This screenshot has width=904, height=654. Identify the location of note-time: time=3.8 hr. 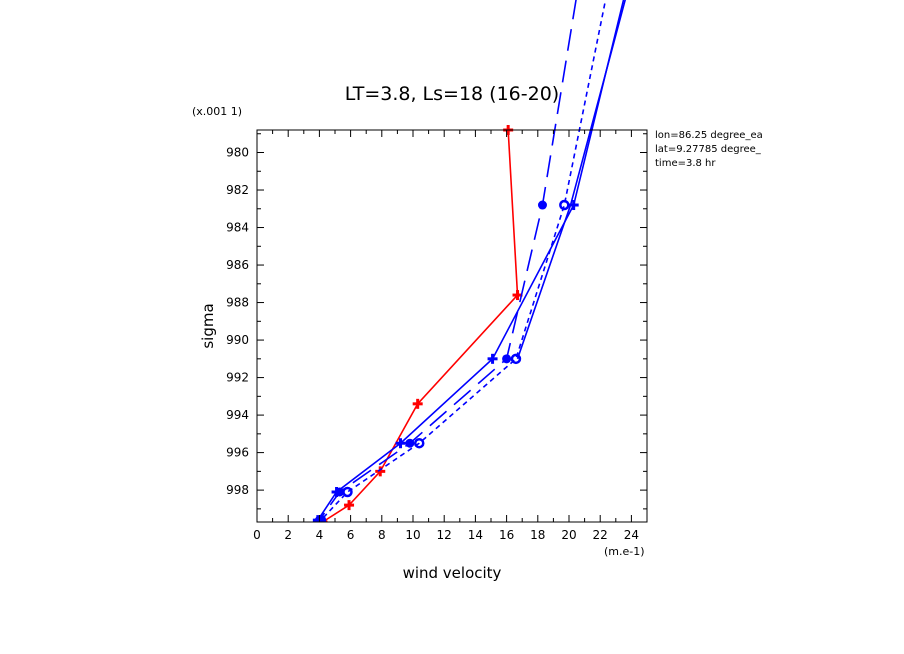
(685, 163).